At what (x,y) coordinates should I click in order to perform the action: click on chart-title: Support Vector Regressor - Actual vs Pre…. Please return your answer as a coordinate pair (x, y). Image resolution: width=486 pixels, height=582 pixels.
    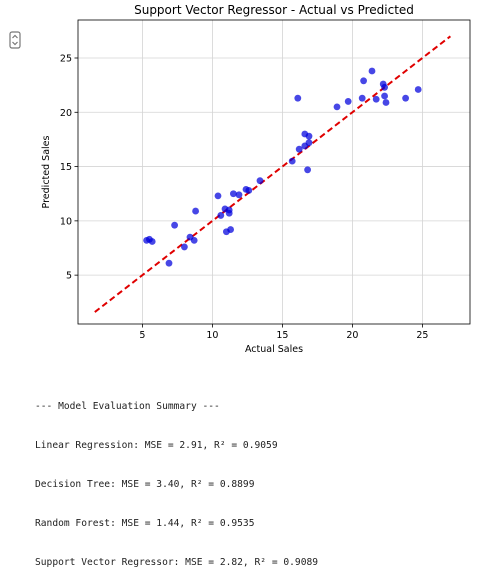
    Looking at the image, I should click on (274, 10).